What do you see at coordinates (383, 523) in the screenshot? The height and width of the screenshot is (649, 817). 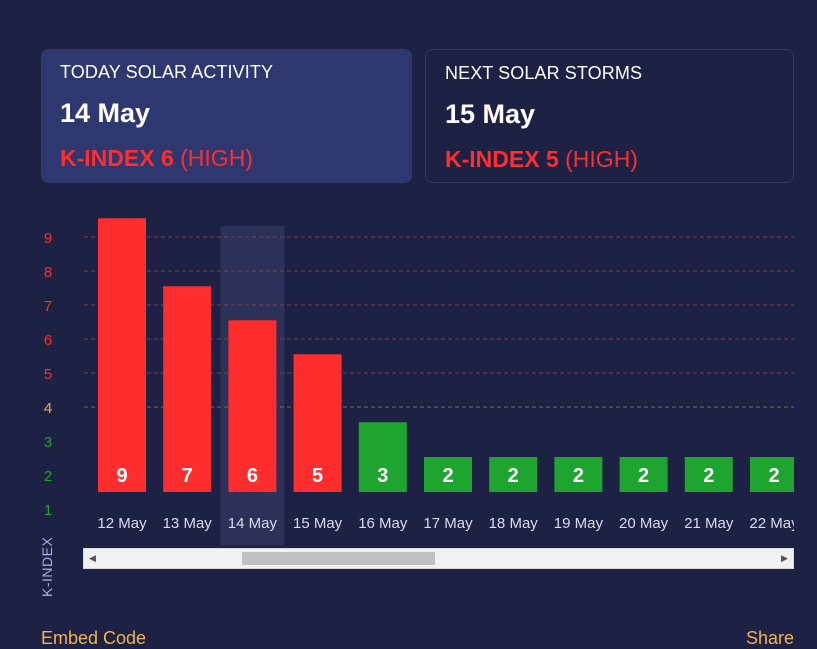 I see `x-tick-label: 16 May` at bounding box center [383, 523].